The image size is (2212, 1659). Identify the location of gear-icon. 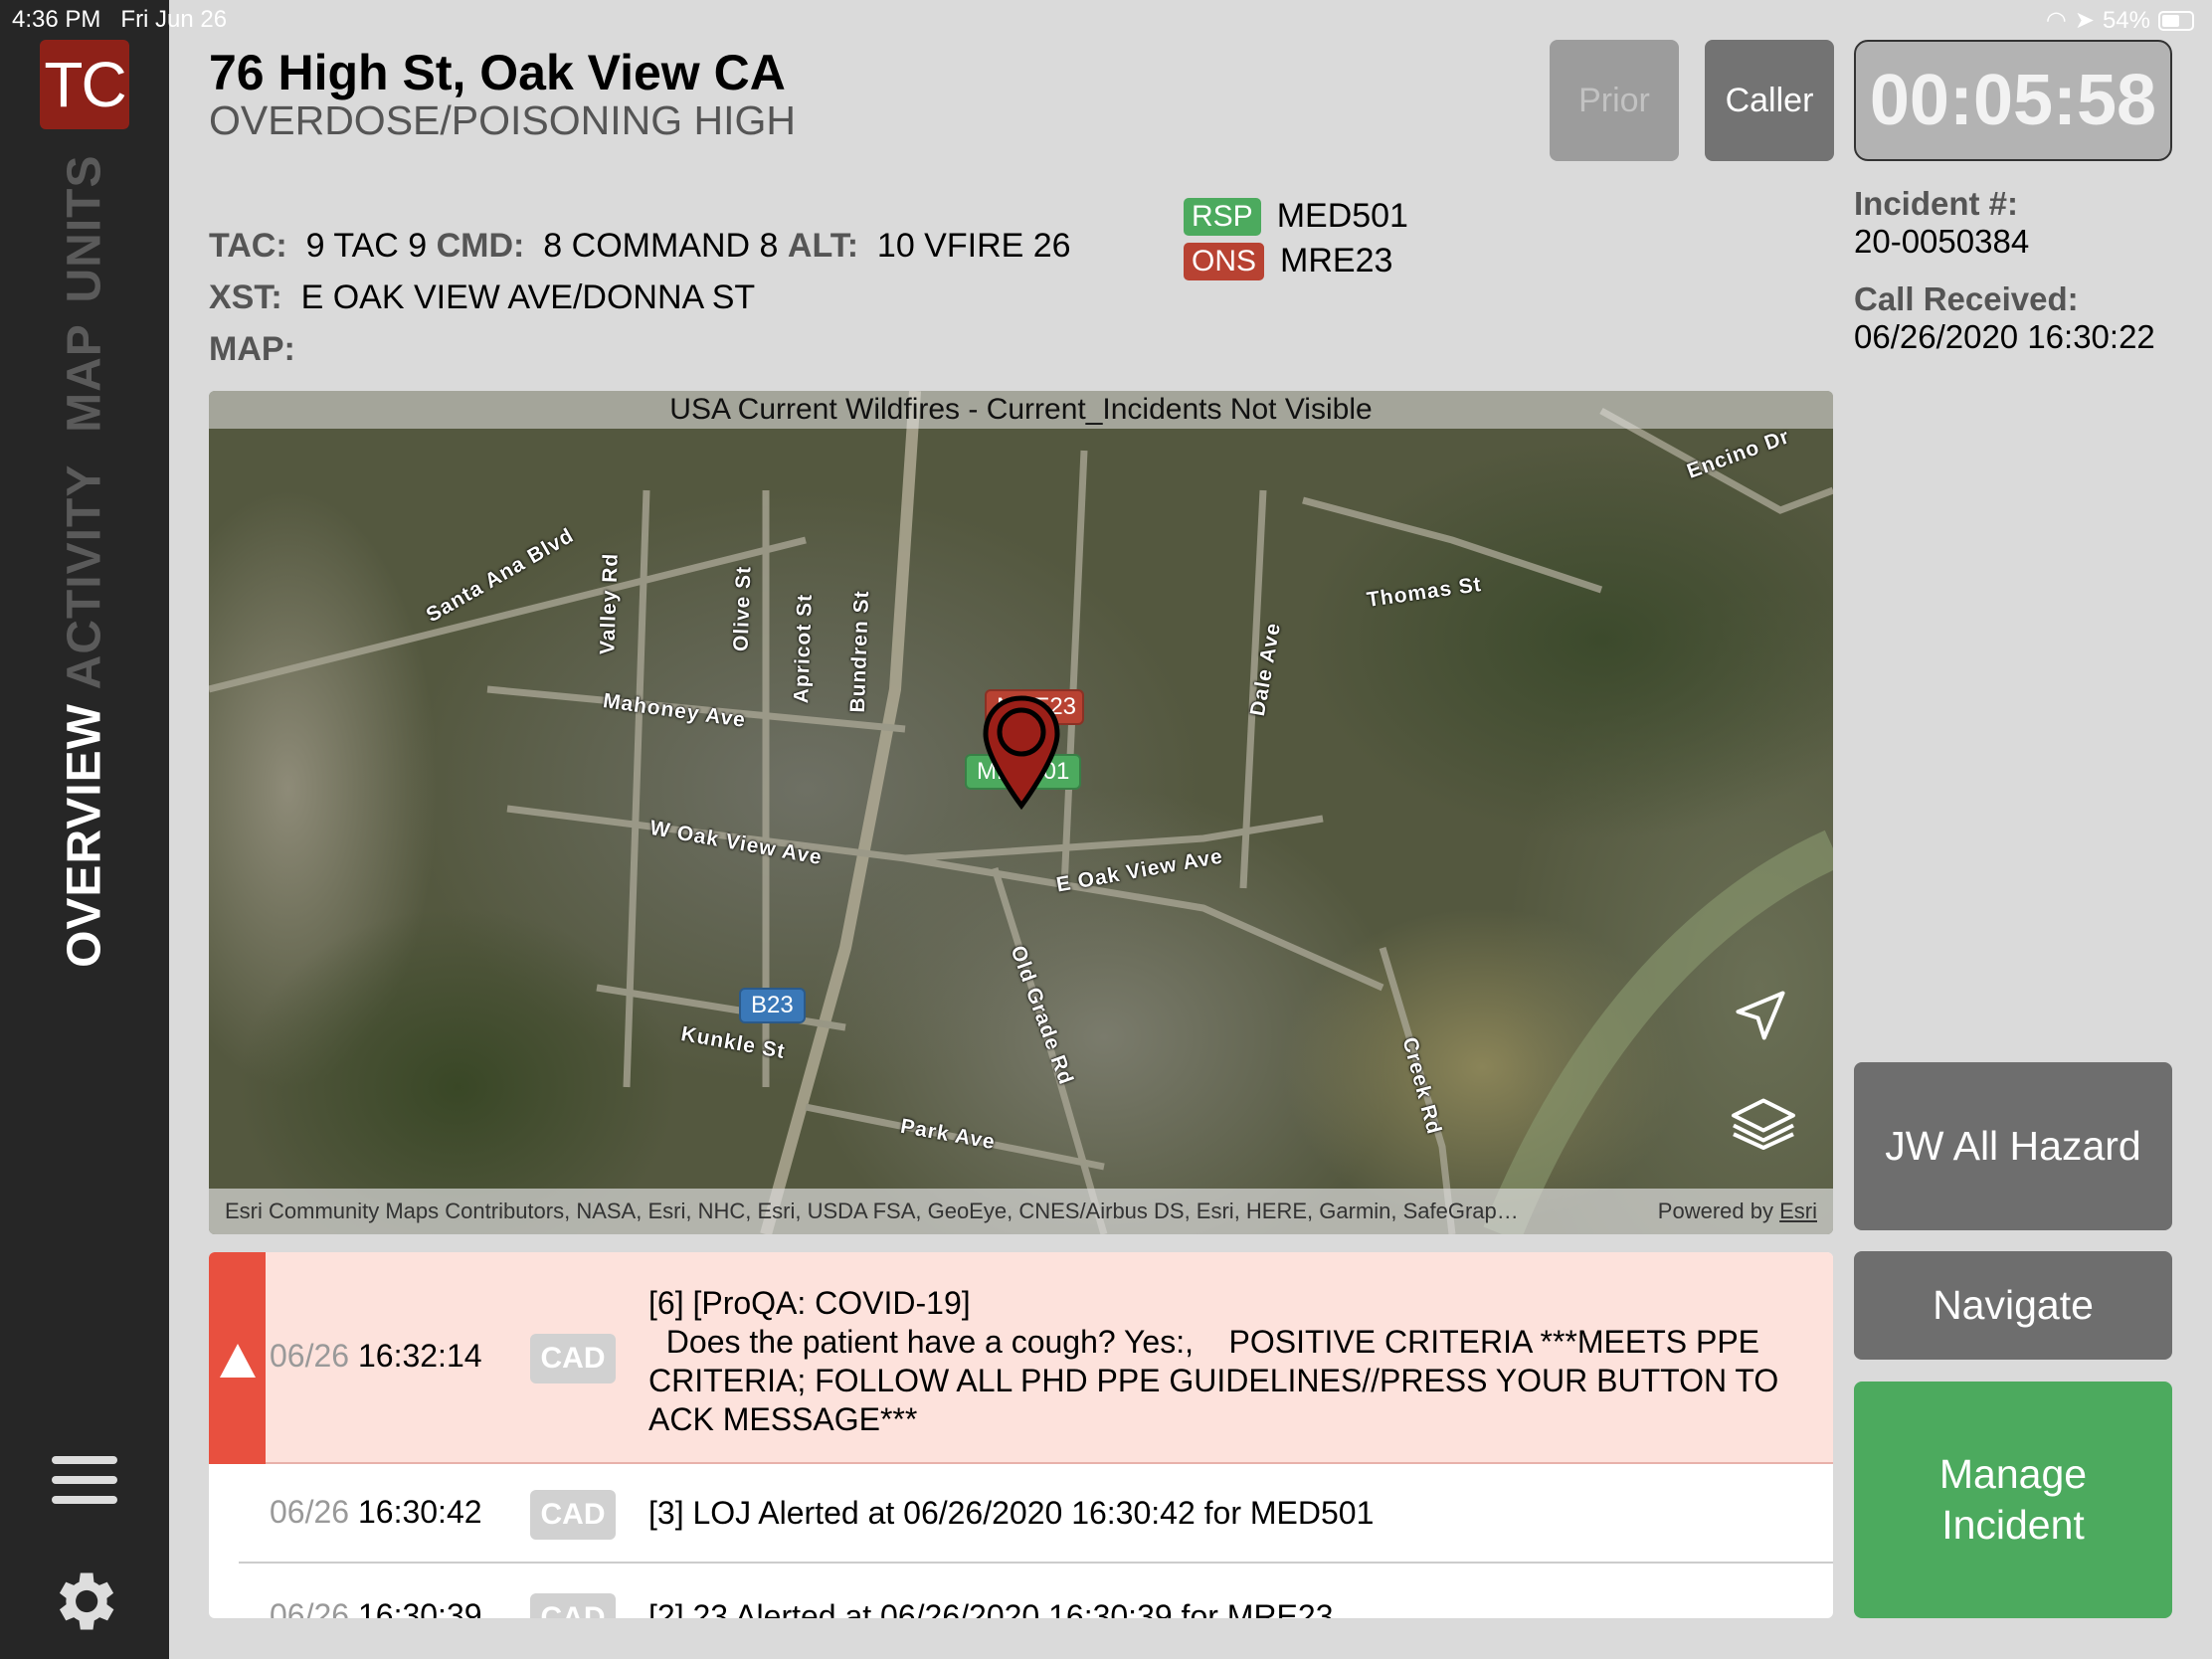
(83, 1601).